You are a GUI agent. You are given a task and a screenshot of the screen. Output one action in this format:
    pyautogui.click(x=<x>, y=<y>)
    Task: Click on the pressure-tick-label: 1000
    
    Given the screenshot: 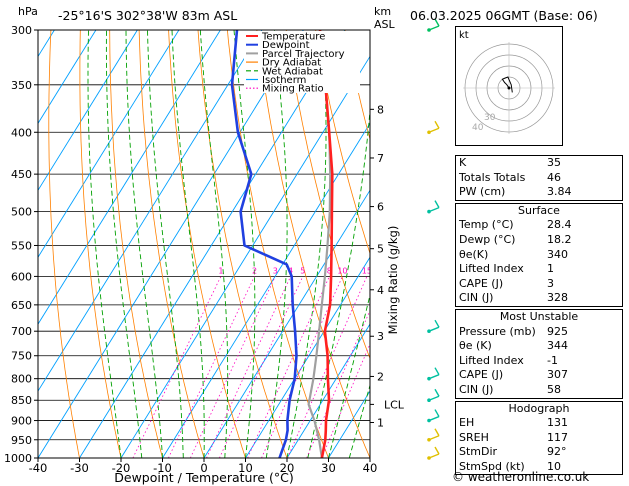 What is the action you would take?
    pyautogui.click(x=18, y=458)
    